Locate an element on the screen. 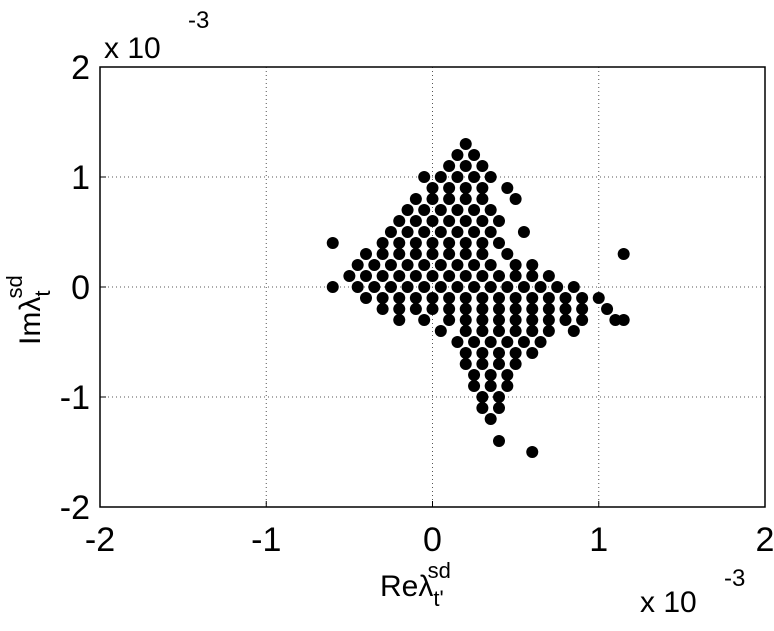 Image resolution: width=774 pixels, height=631 pixels. y-multiplier: x 10 is located at coordinates (132, 48).